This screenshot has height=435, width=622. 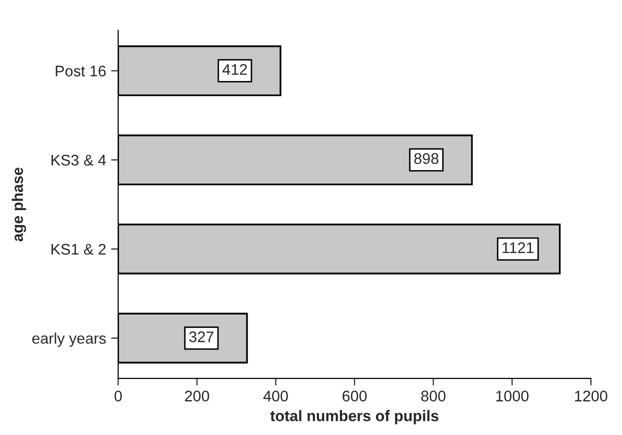 I want to click on x-tick-label: 1000, so click(x=512, y=396).